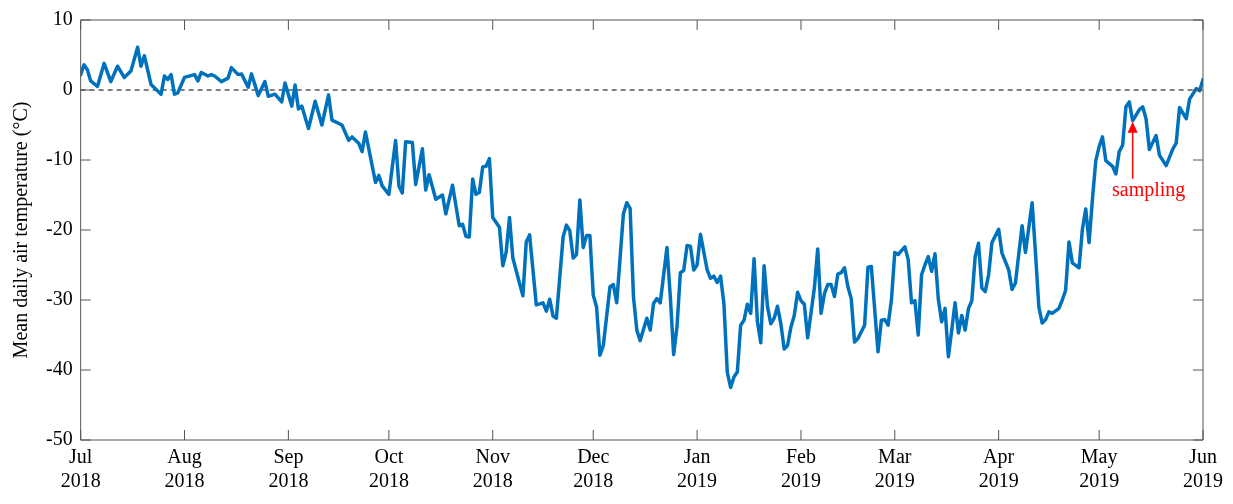 This screenshot has width=1233, height=504. I want to click on y-tick-label: -10, so click(59, 158).